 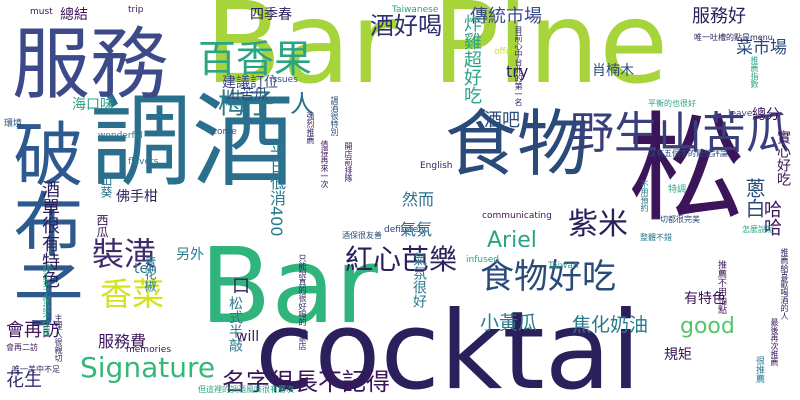 I want to click on word-small-3: 平衡的也很好, so click(x=672, y=103).